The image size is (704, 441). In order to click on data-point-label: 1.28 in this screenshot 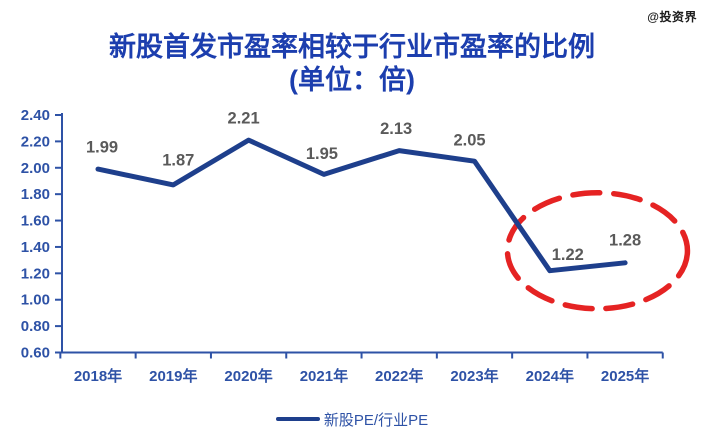, I will do `click(625, 240)`.